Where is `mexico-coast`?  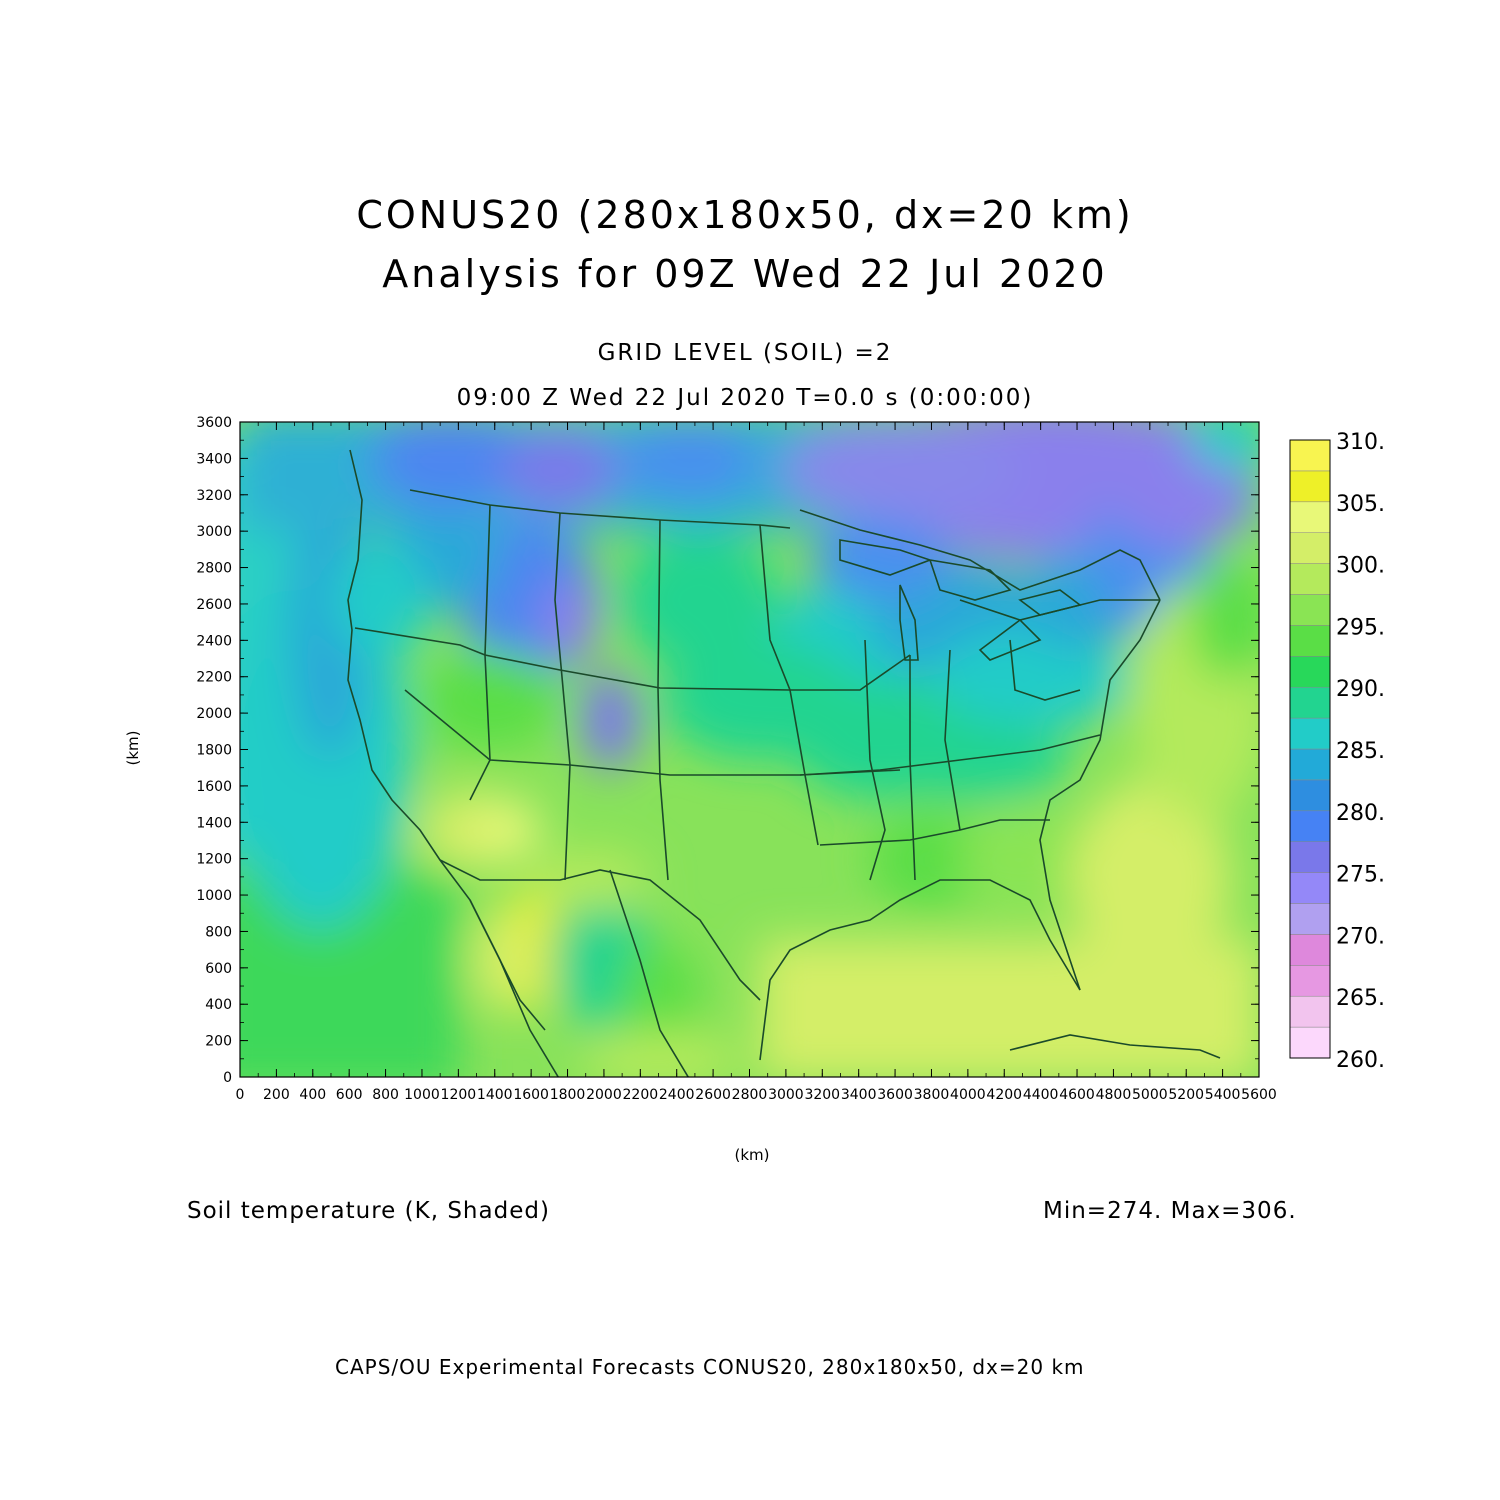
mexico-coast is located at coordinates (514, 988).